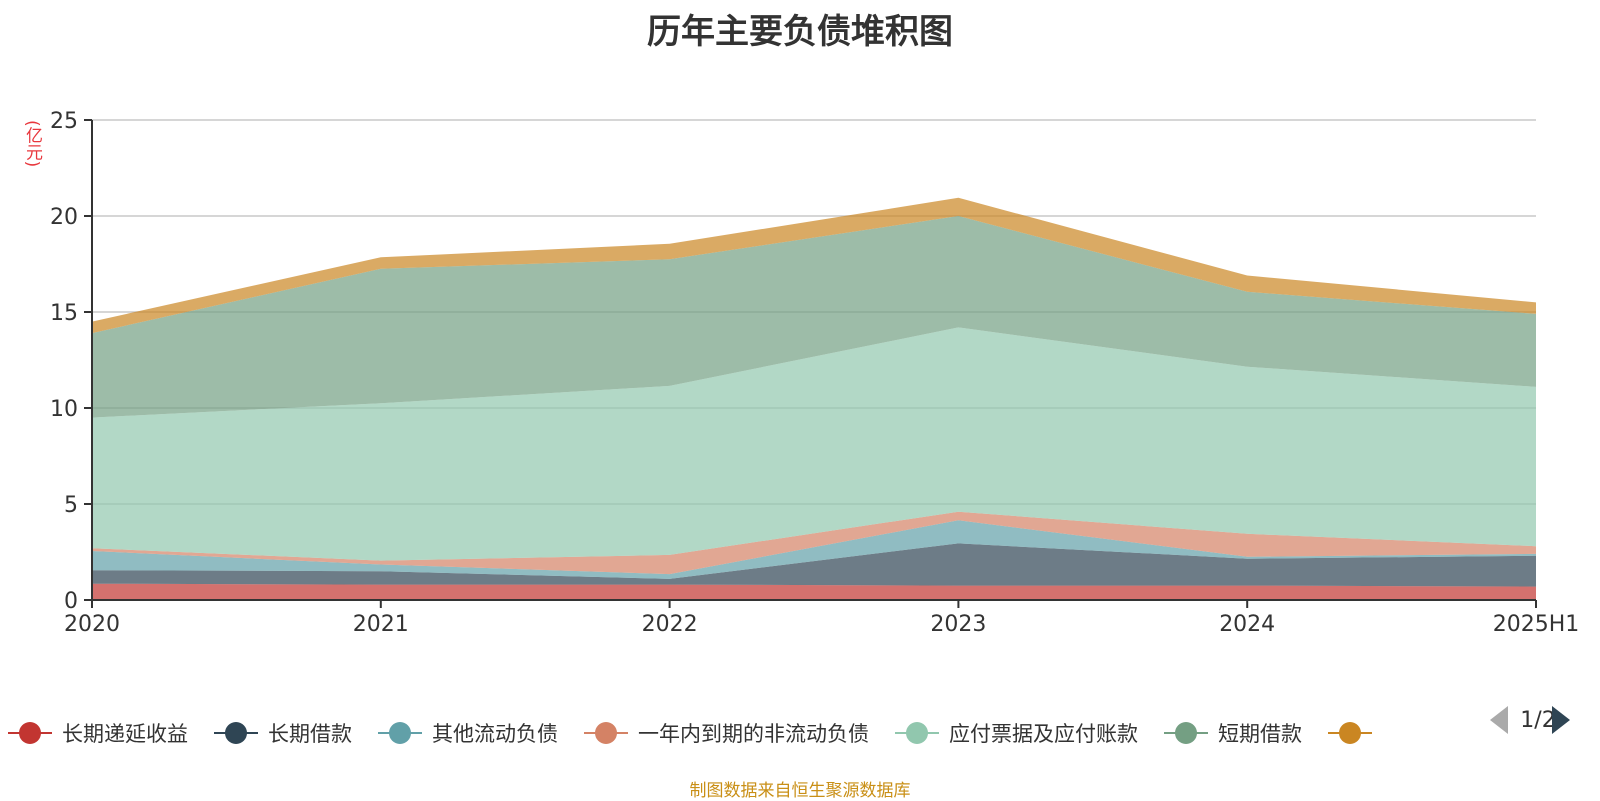  What do you see at coordinates (1499, 720) in the screenshot?
I see `pager-prev-icon` at bounding box center [1499, 720].